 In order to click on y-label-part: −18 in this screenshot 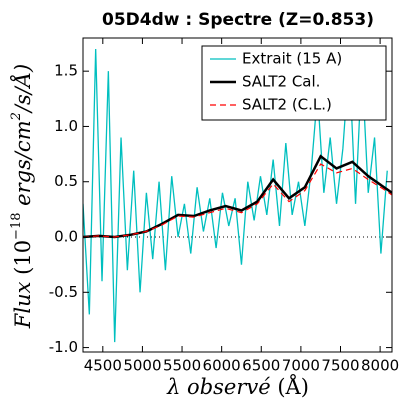, I will do `click(16, 226)`.